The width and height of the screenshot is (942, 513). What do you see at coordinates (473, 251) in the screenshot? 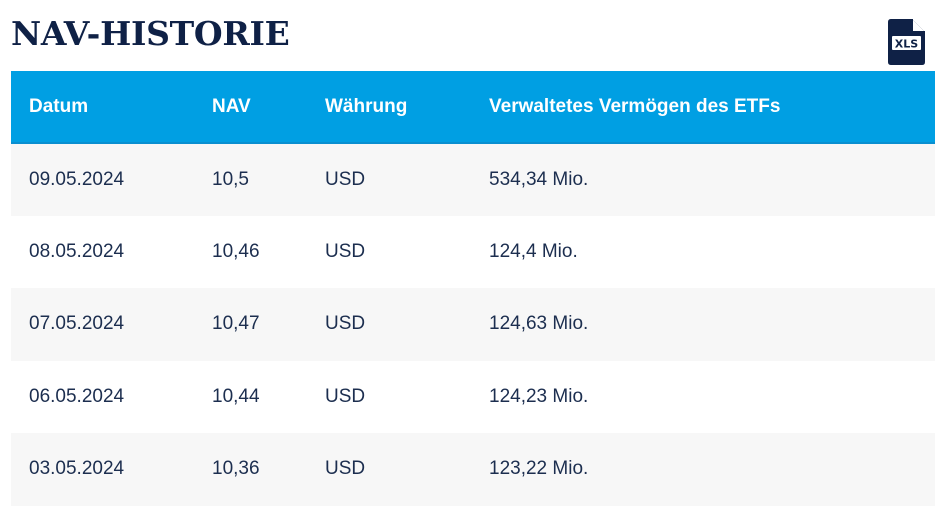
I see `table-row: 08.05.2024 10,46 USD 124,4 Mio.` at bounding box center [473, 251].